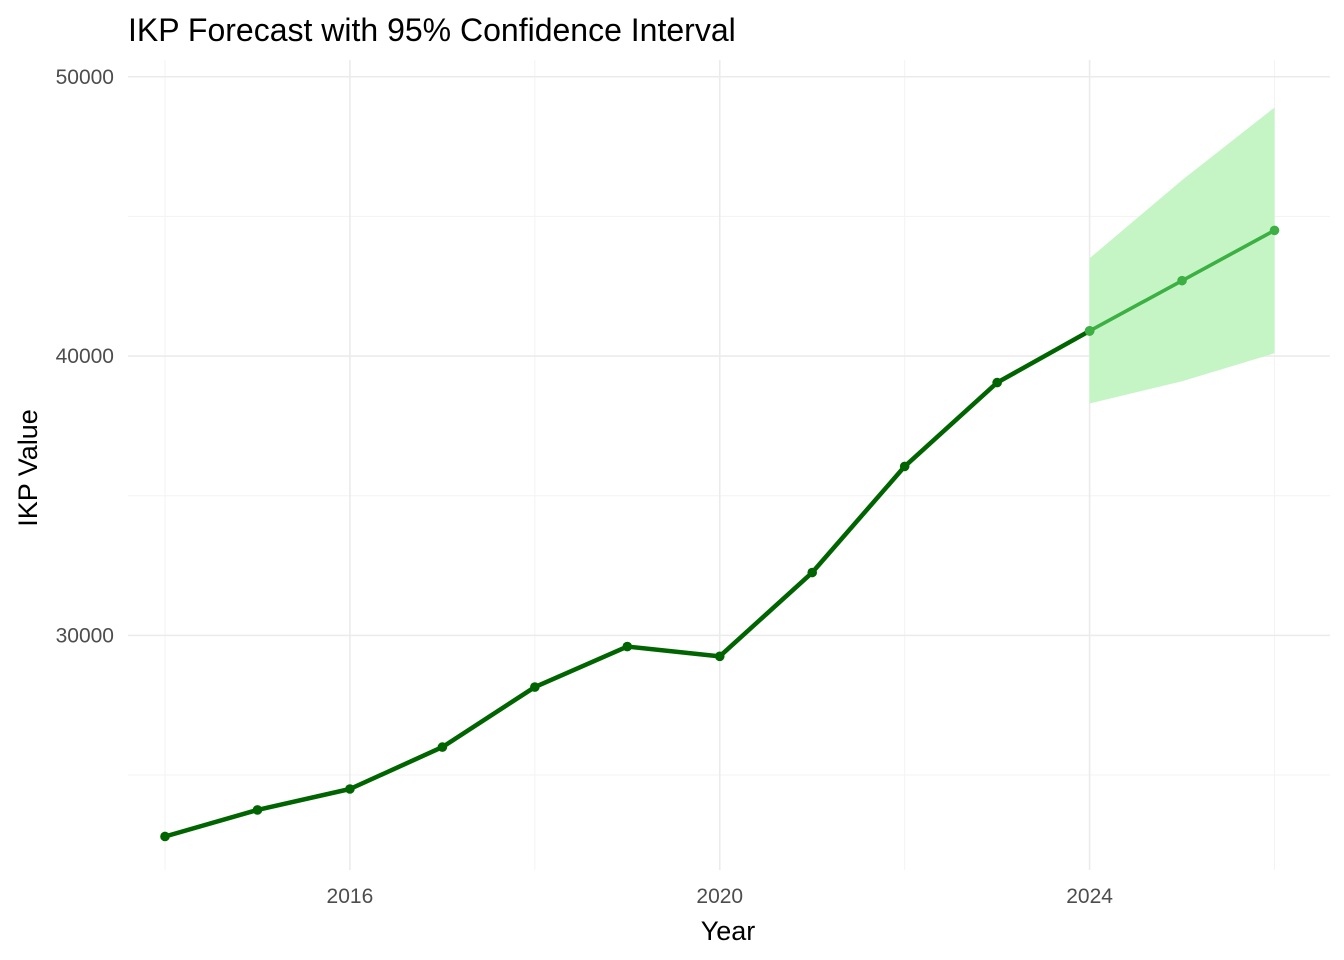  I want to click on x-axis-ticks: 2016 2020 2024, so click(720, 896).